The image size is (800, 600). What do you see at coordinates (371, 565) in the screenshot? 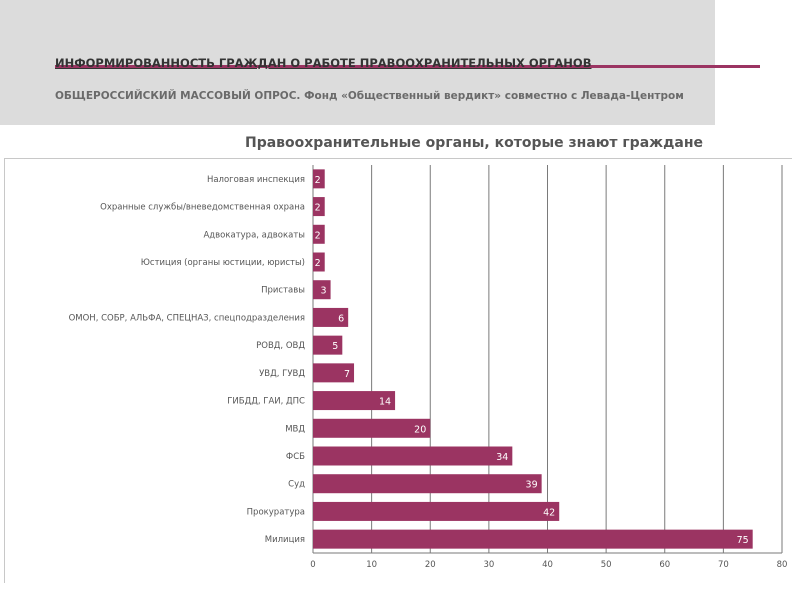
I see `x-tick-label: 10` at bounding box center [371, 565].